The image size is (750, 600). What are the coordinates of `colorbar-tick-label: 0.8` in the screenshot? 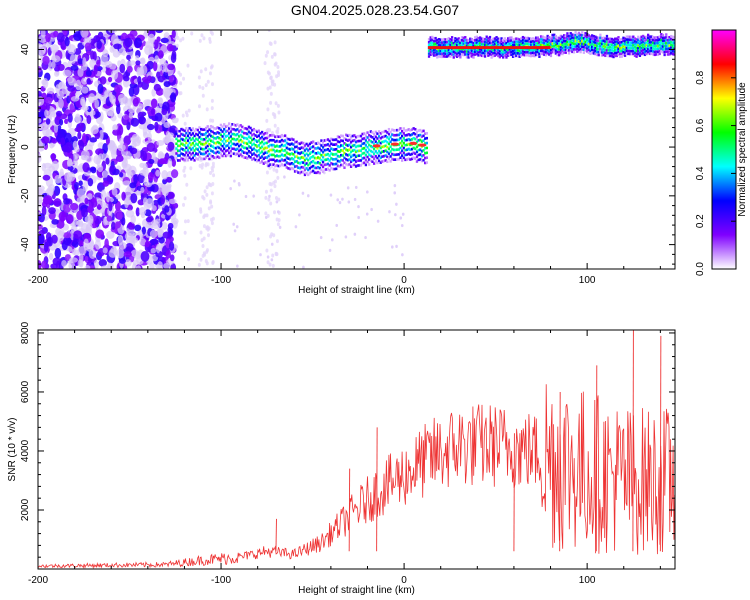 It's located at (700, 77).